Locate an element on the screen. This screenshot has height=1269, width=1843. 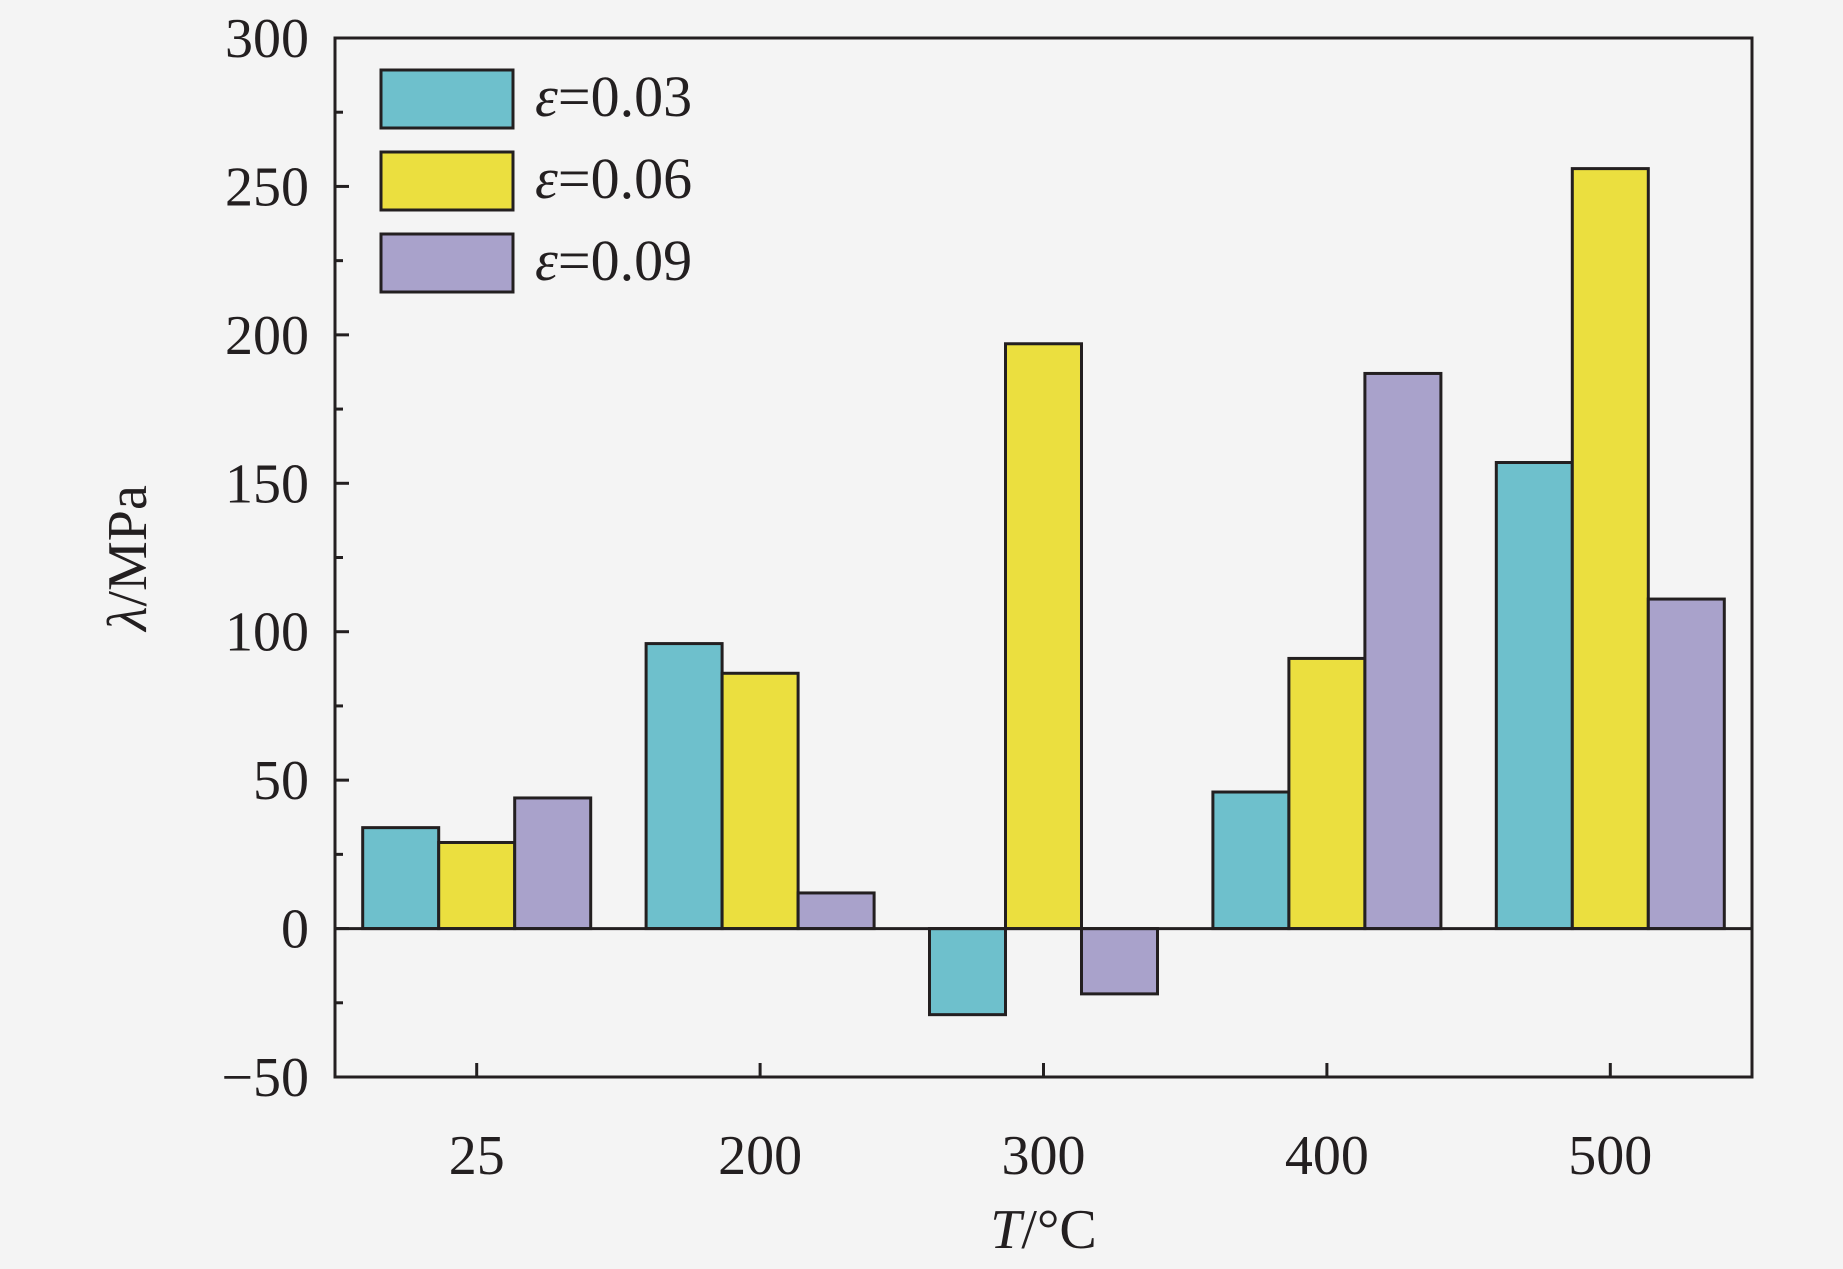
y-tick-label: 200 is located at coordinates (267, 336).